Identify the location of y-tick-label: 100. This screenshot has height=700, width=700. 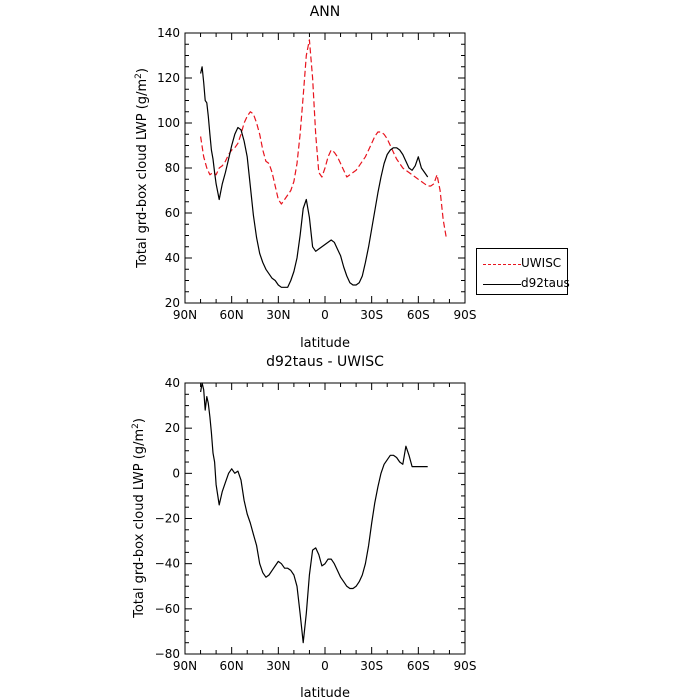
(168, 123).